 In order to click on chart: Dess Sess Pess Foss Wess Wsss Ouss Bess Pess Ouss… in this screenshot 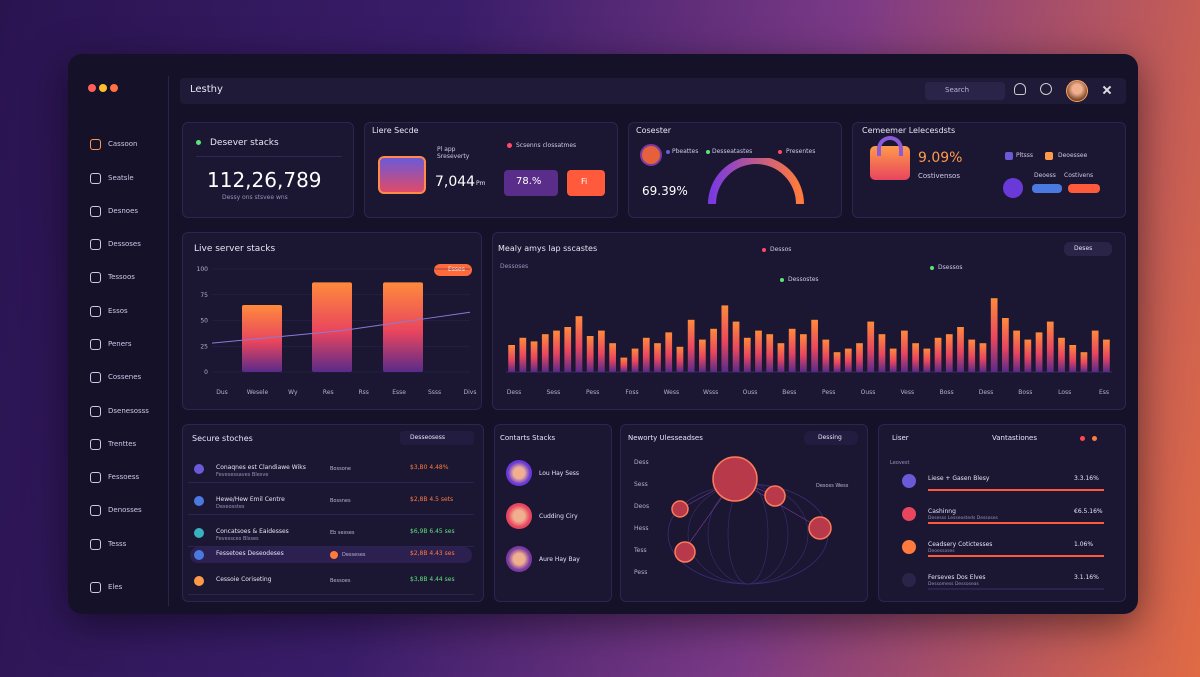, I will do `click(809, 347)`.